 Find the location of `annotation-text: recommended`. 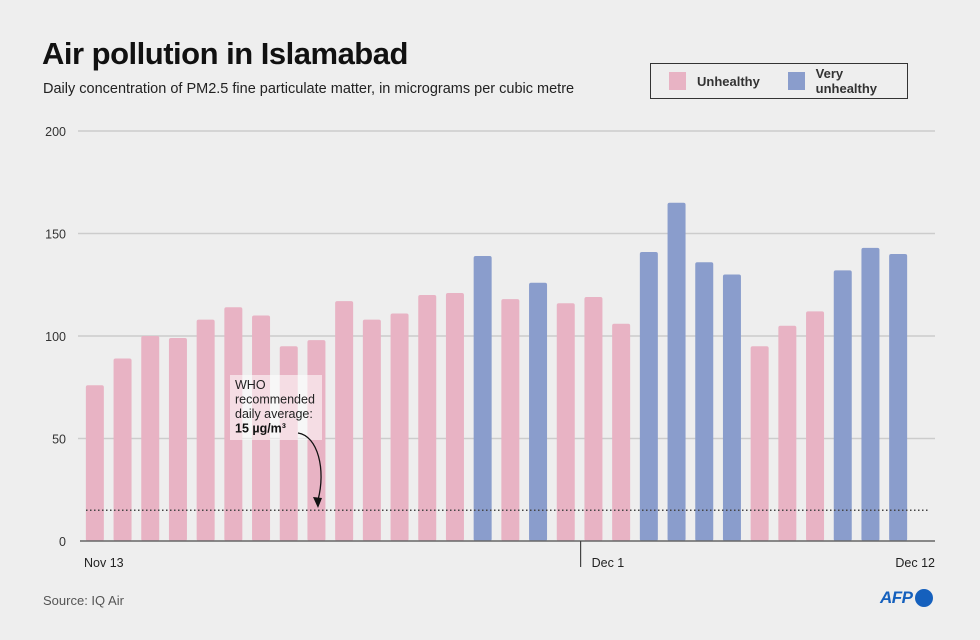

annotation-text: recommended is located at coordinates (275, 400).